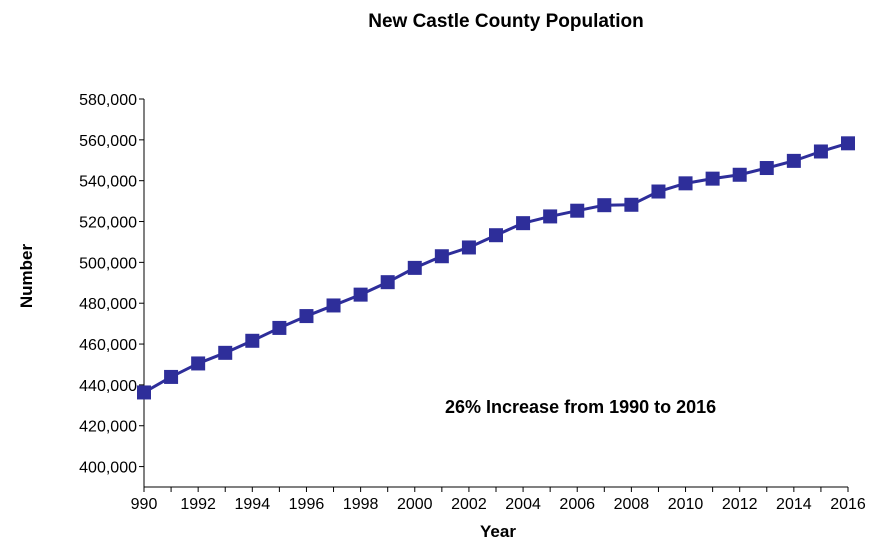  I want to click on y-tick-label: 540,000, so click(108, 182).